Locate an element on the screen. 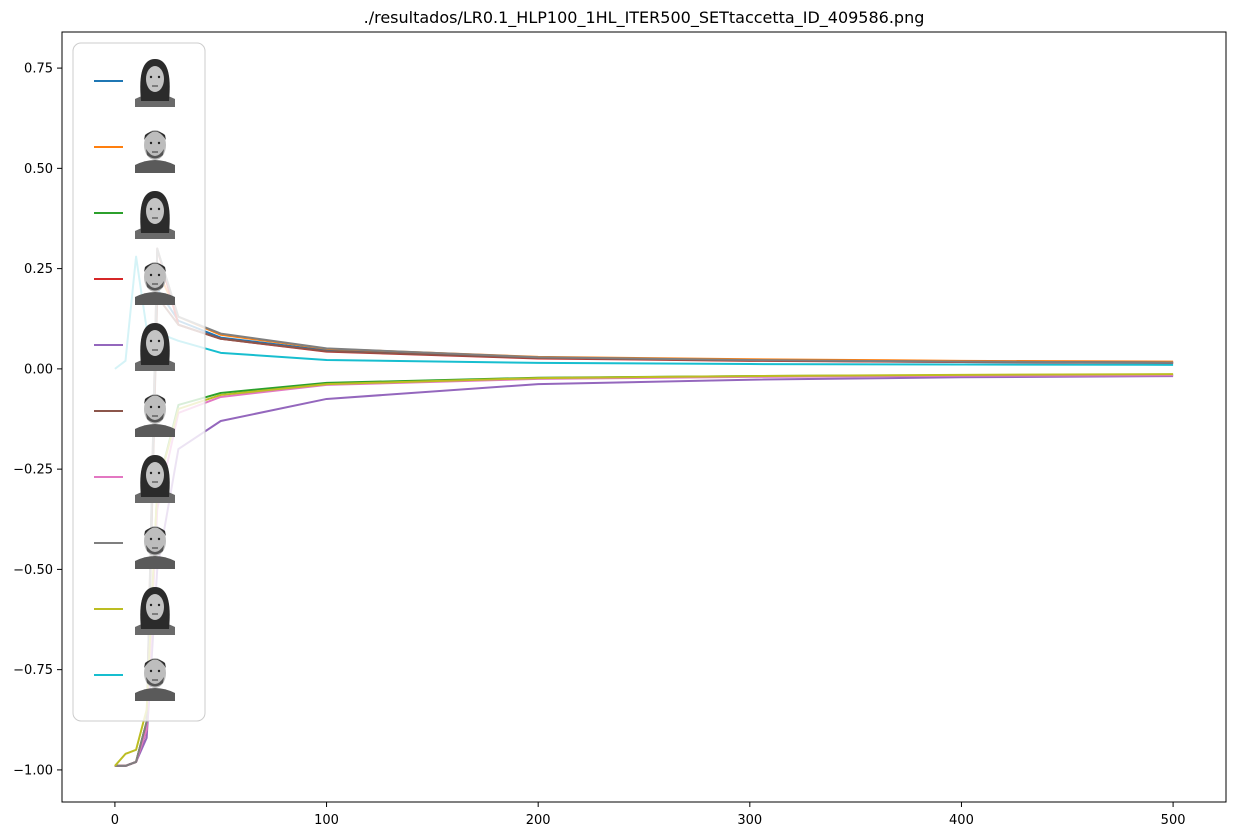 This screenshot has height=836, width=1234. y-tick-label: −0.25 is located at coordinates (33, 470).